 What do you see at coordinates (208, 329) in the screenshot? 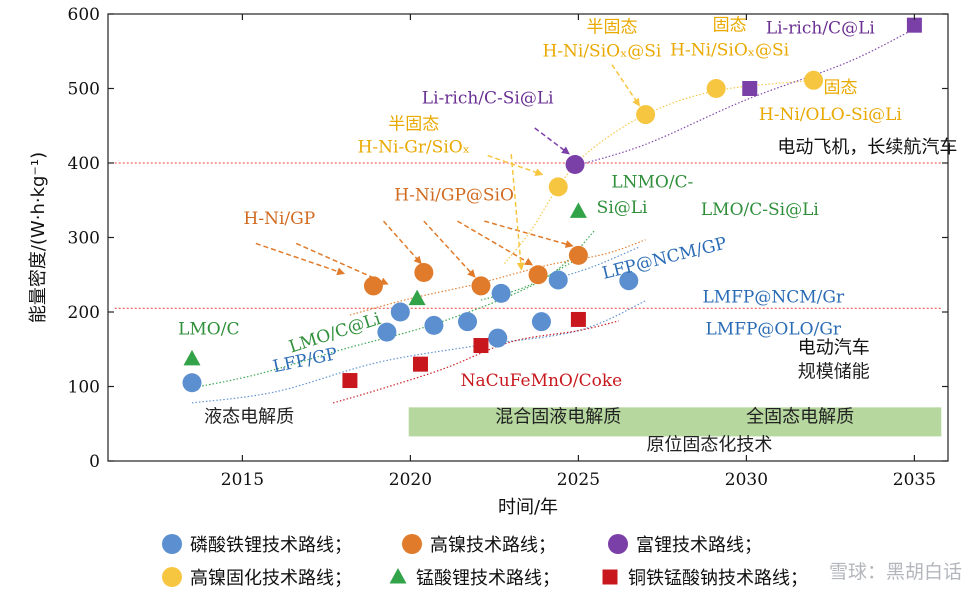
I see `data-label: LMO/C` at bounding box center [208, 329].